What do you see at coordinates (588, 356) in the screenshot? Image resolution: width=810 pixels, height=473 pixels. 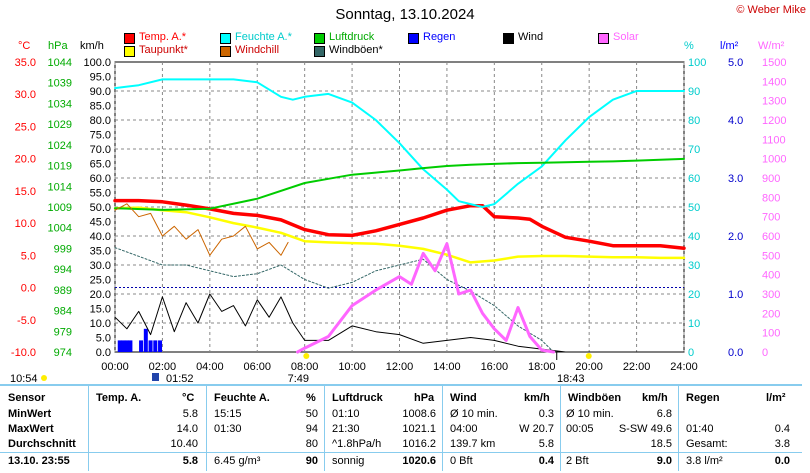 I see `sunset-icon` at bounding box center [588, 356].